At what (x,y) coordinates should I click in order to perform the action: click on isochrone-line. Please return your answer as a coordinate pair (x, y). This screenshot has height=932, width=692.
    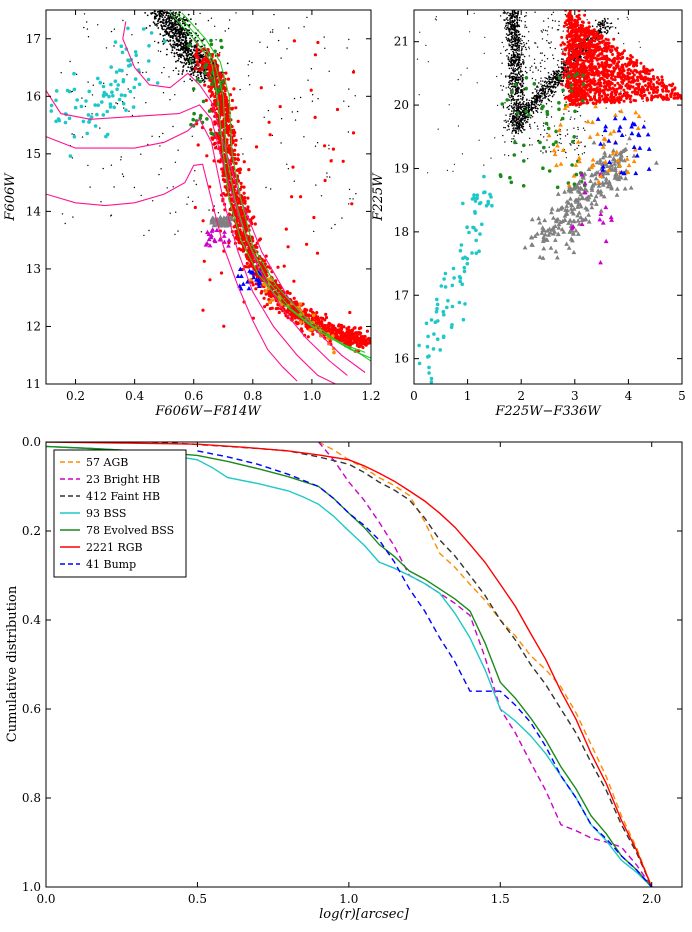
    Looking at the image, I should click on (191, 251).